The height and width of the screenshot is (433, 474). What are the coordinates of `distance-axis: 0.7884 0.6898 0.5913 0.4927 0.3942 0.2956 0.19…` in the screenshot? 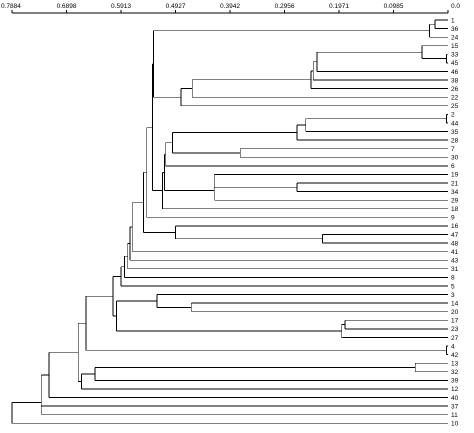 It's located at (230, 8).